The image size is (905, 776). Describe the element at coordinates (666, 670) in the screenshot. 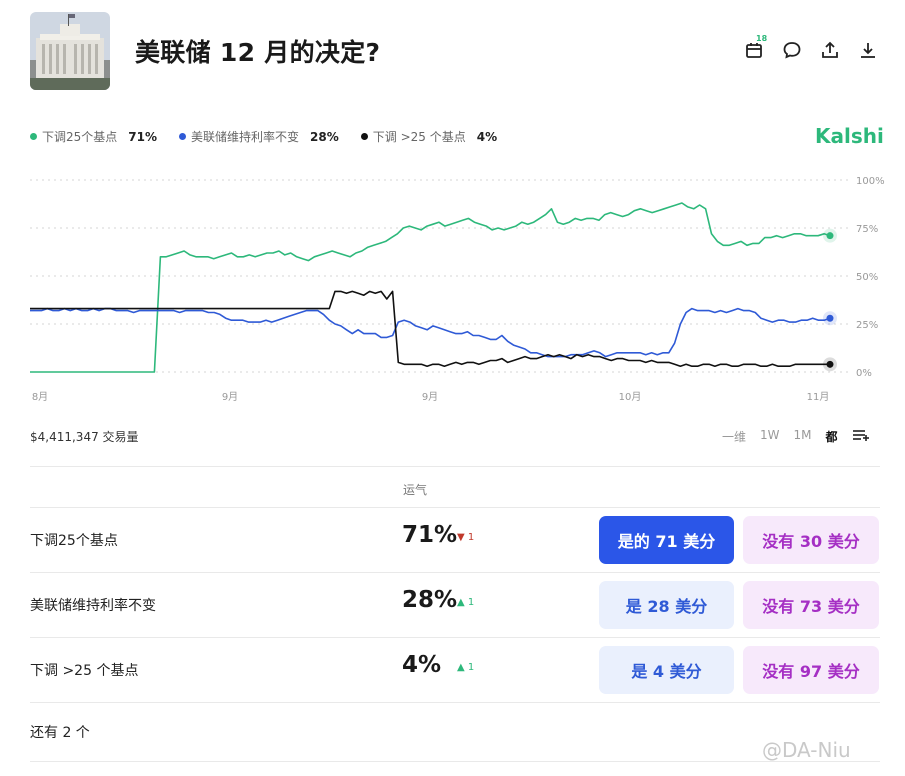

I see `buy-yes-button: 是 4 美分` at that location.